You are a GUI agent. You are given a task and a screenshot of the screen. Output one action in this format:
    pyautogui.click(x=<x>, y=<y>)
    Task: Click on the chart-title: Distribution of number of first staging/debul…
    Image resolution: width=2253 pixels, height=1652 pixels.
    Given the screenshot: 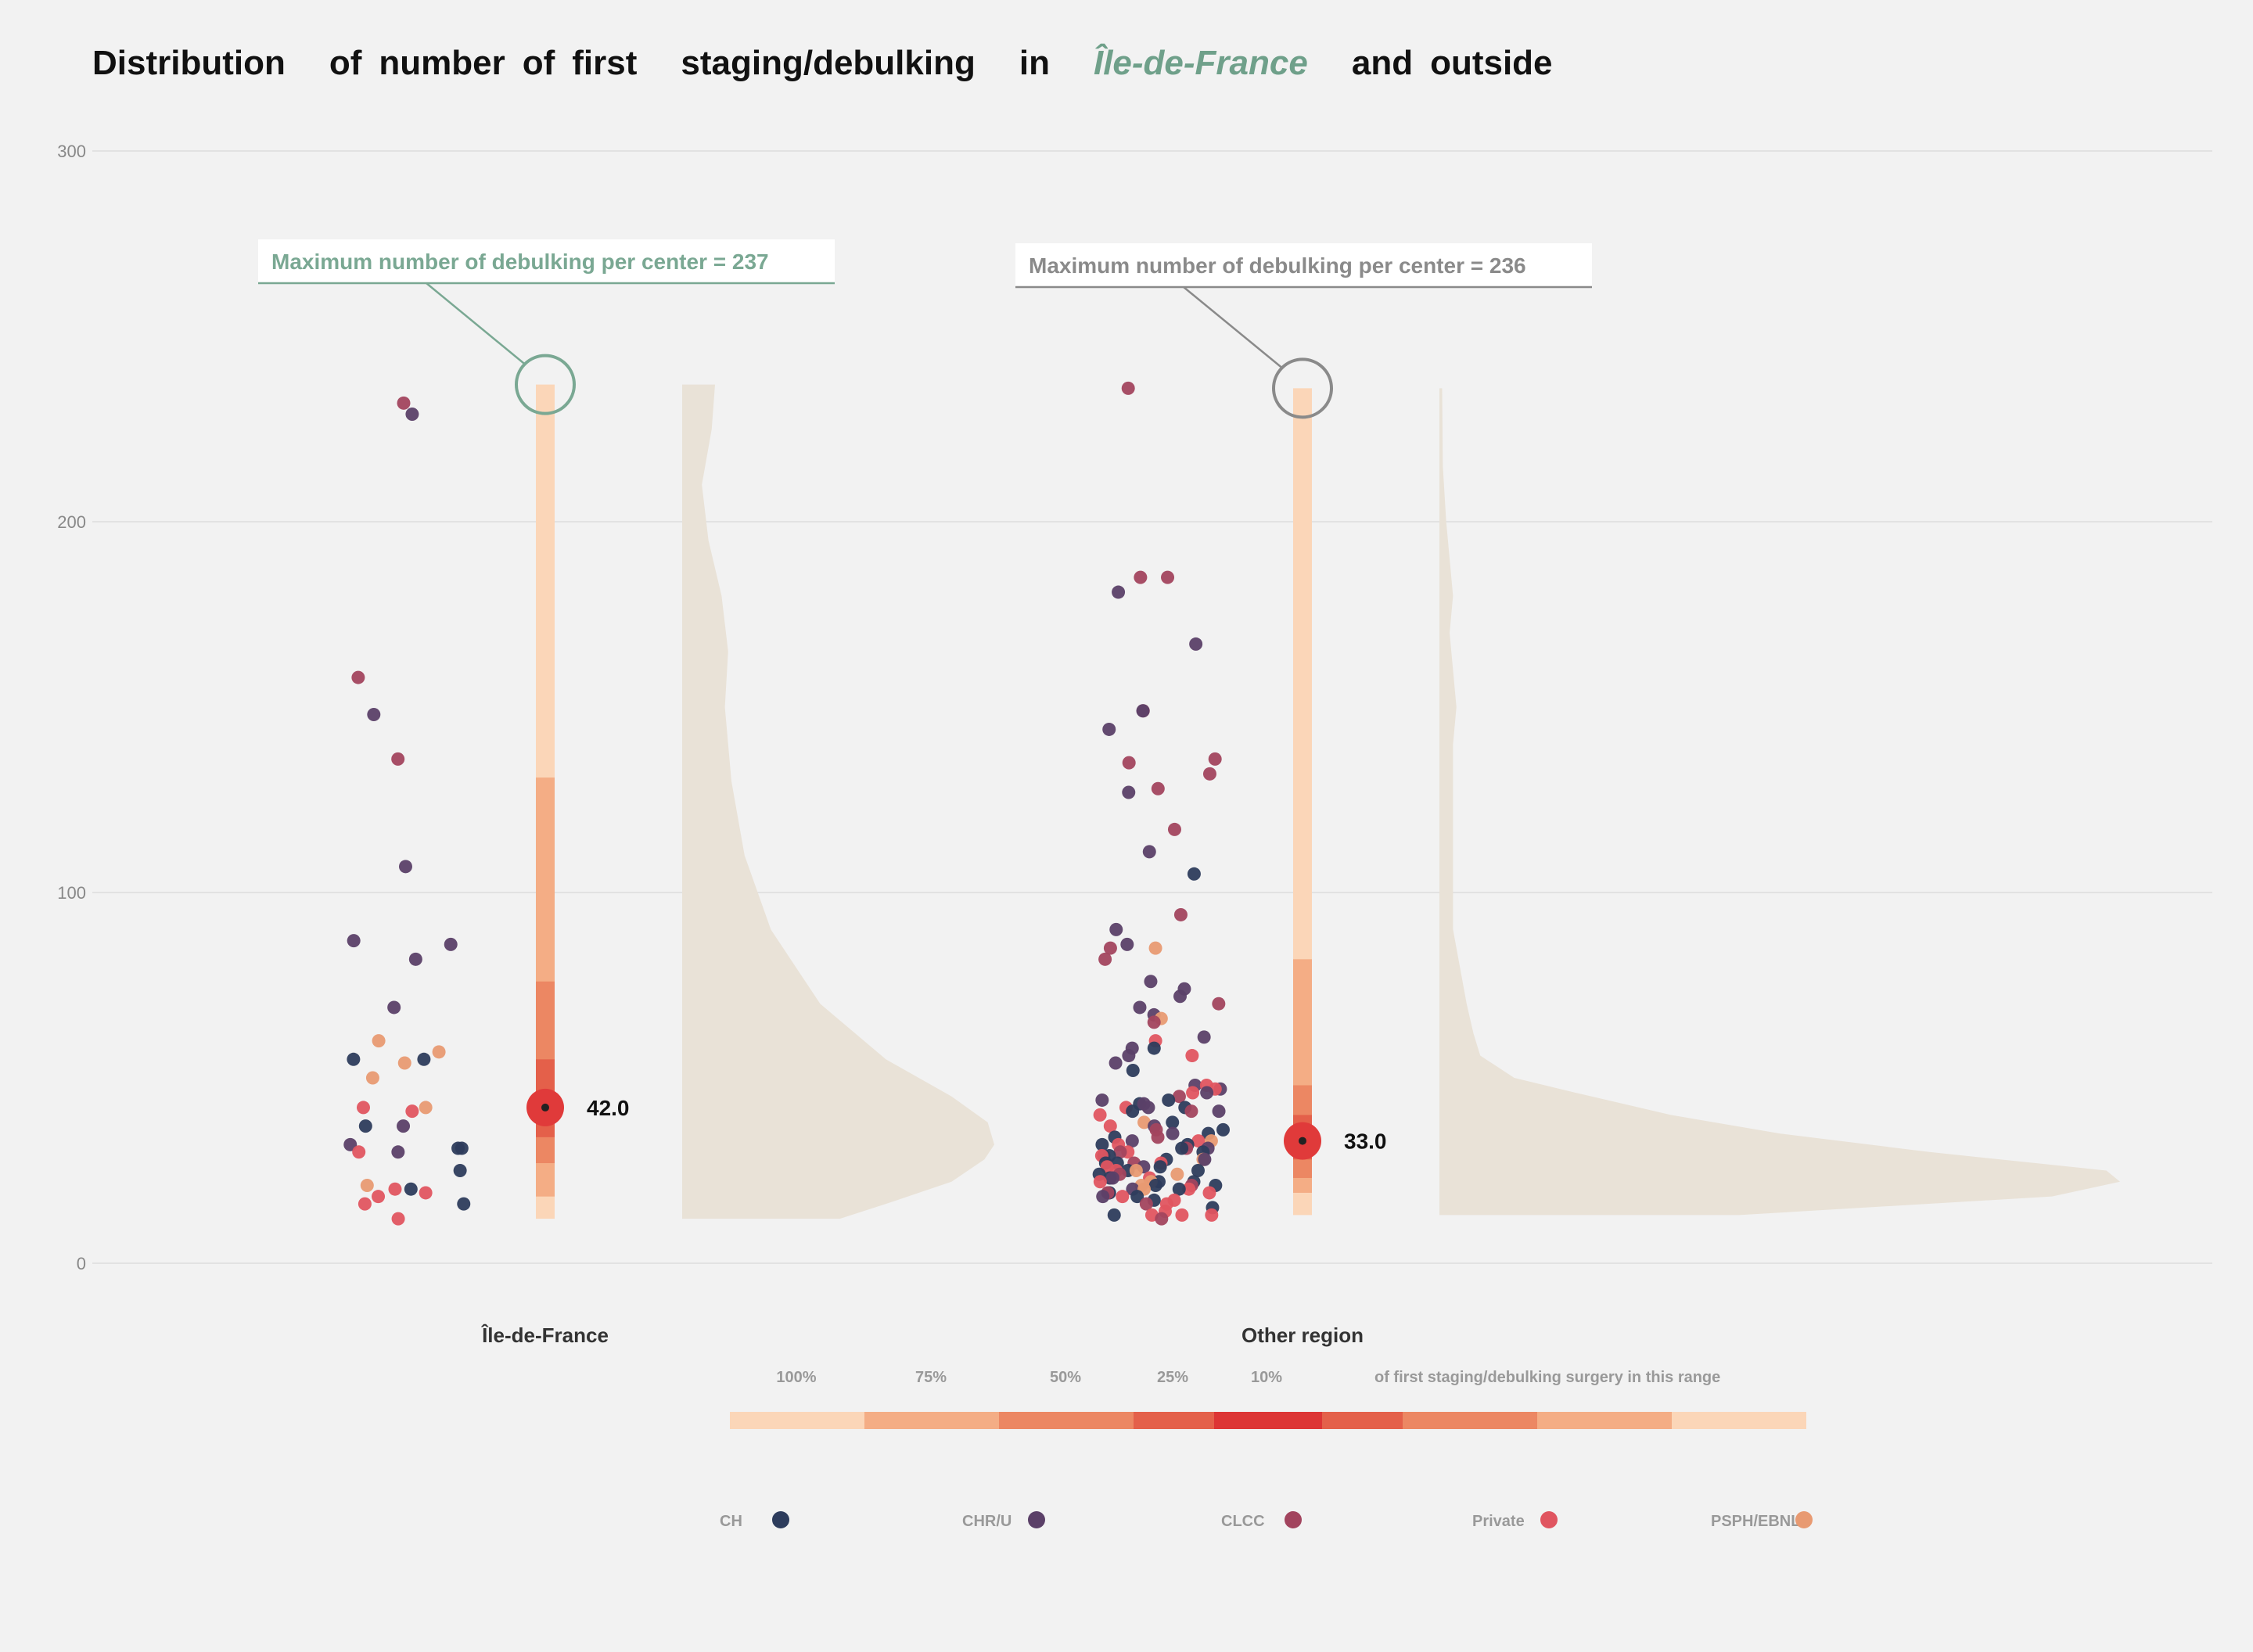 What is the action you would take?
    pyautogui.click(x=822, y=62)
    